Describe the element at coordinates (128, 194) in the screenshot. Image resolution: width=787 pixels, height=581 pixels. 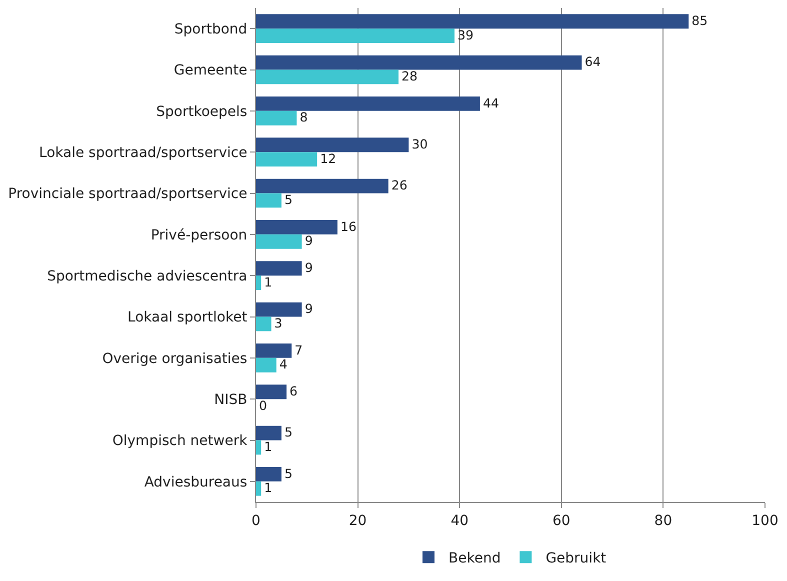
I see `y-tick-label: Provinciale sportraad/sportservice` at that location.